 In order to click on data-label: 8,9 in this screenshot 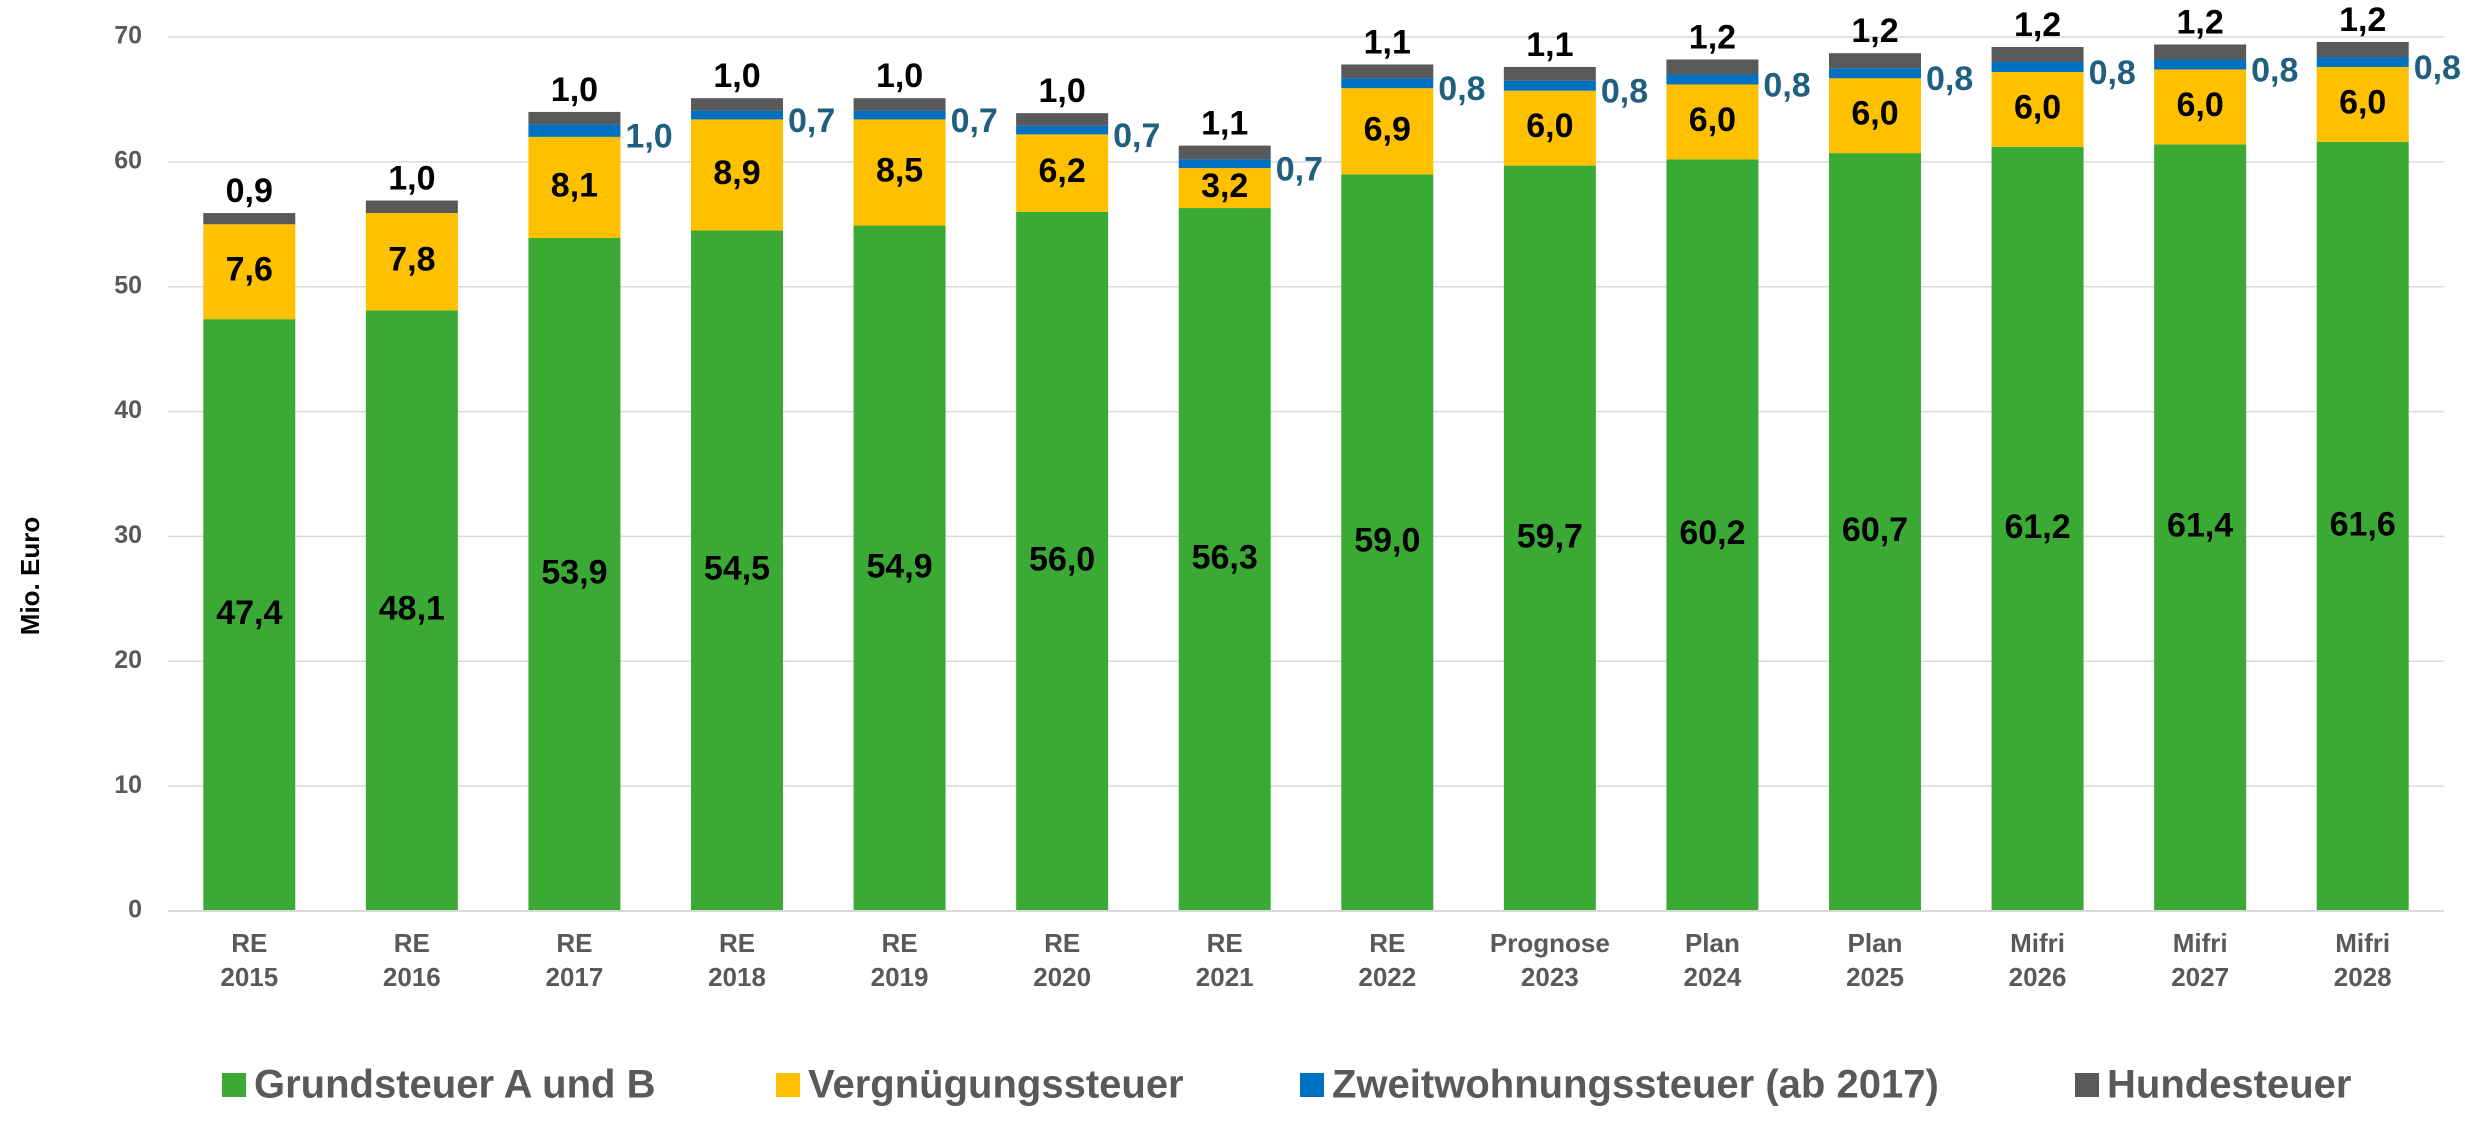, I will do `click(736, 173)`.